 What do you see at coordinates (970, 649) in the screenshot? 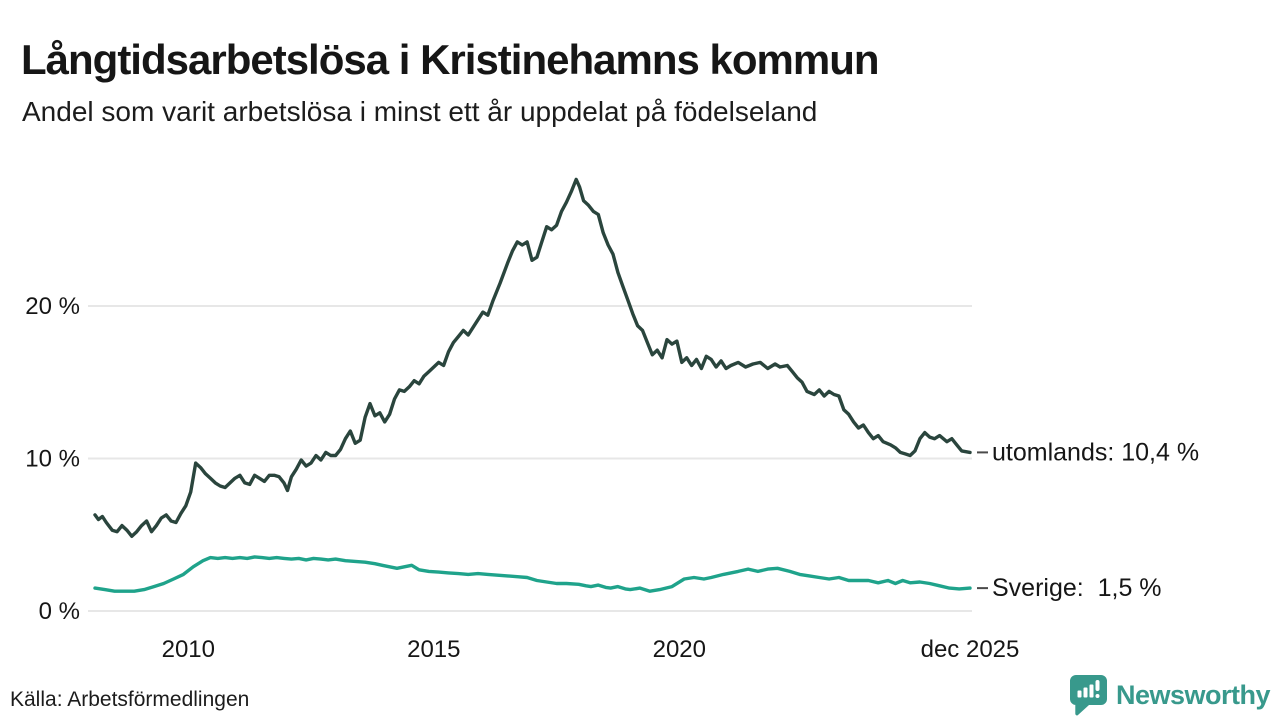
I see `x-axis-tick-label: dec 2025` at bounding box center [970, 649].